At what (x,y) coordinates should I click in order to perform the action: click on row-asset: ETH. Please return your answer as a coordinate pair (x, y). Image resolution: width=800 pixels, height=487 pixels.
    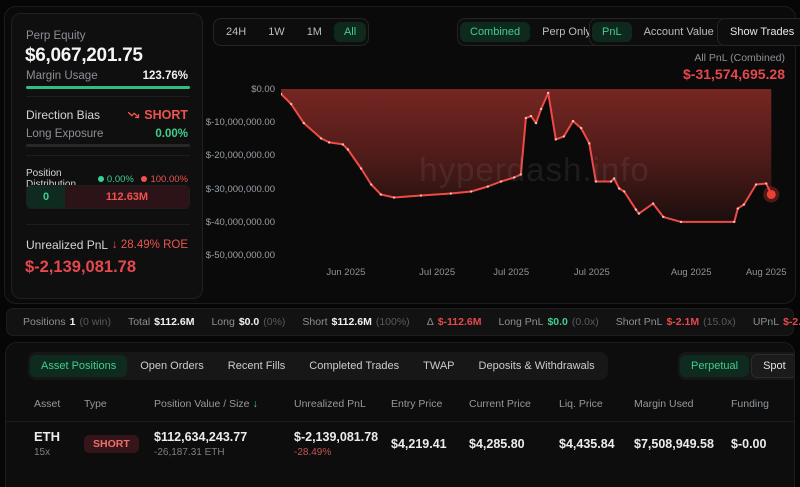
    Looking at the image, I should click on (47, 436).